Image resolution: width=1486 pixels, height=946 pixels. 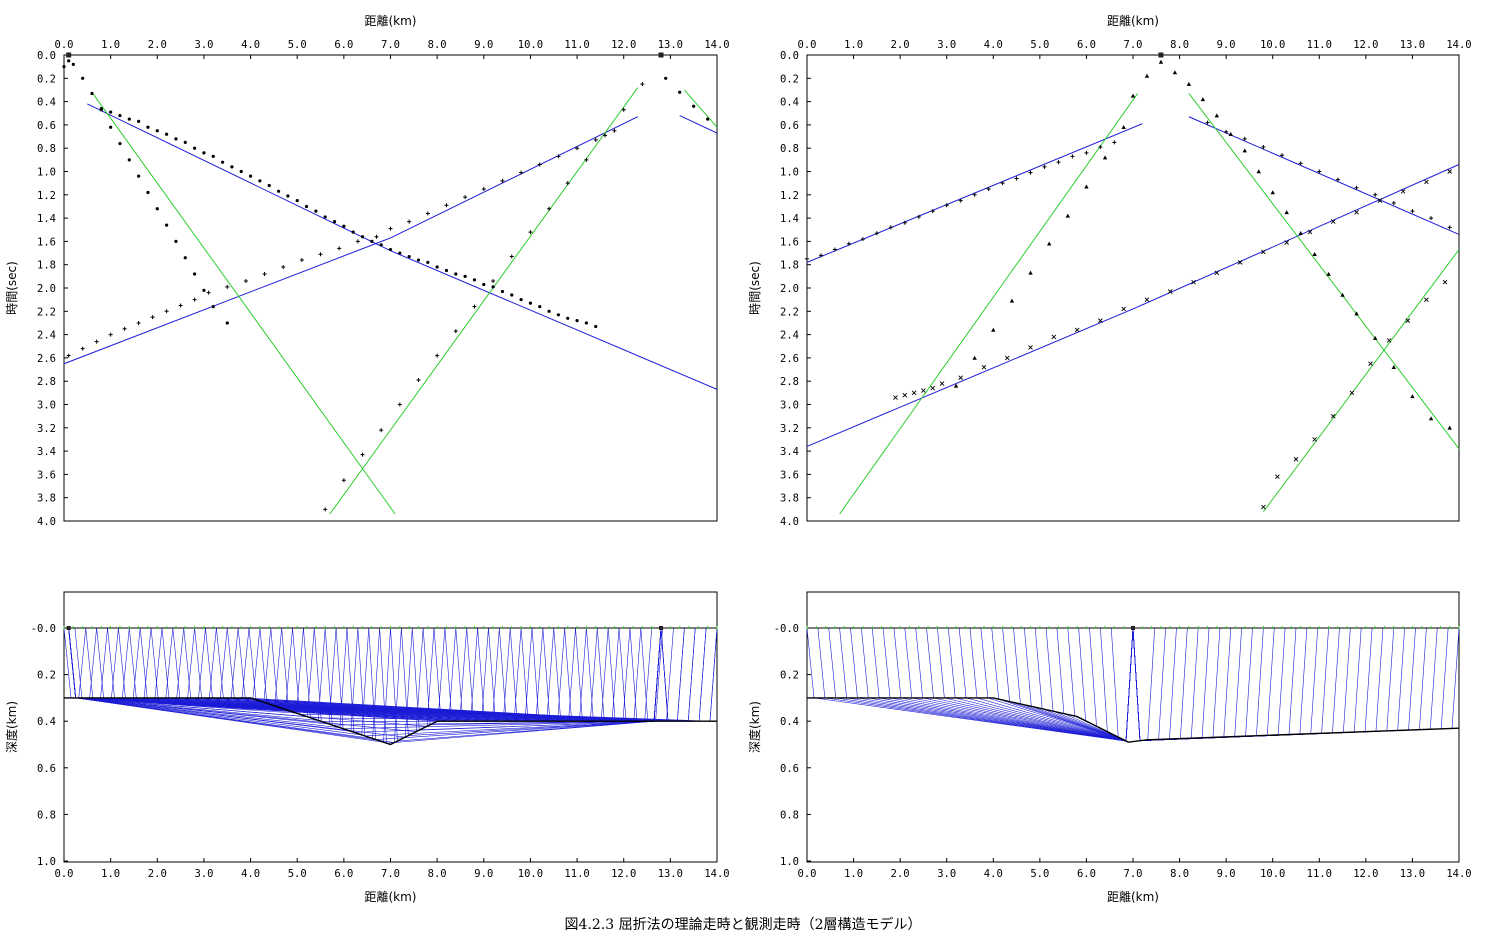 I want to click on x-tick-label: 8.0, so click(x=437, y=45).